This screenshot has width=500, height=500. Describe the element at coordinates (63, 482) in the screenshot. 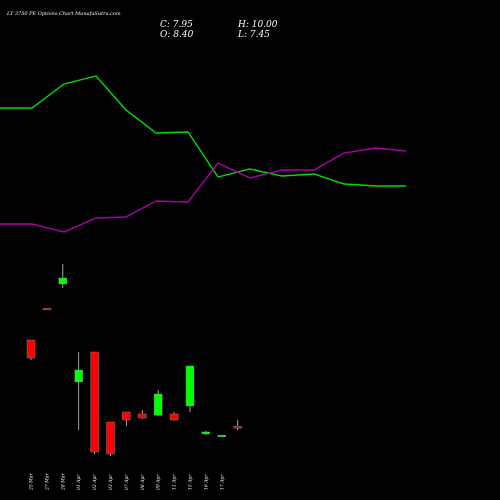

I see `x-tick-label: 28 Mar` at that location.